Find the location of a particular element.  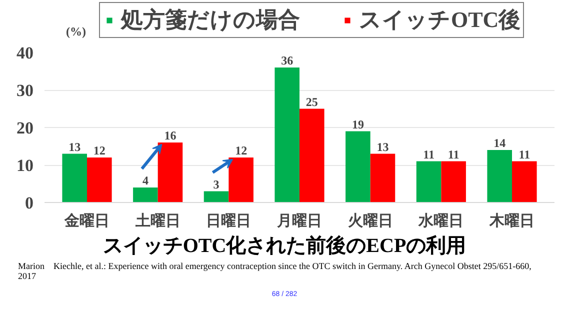

data-label: 36 is located at coordinates (287, 61).